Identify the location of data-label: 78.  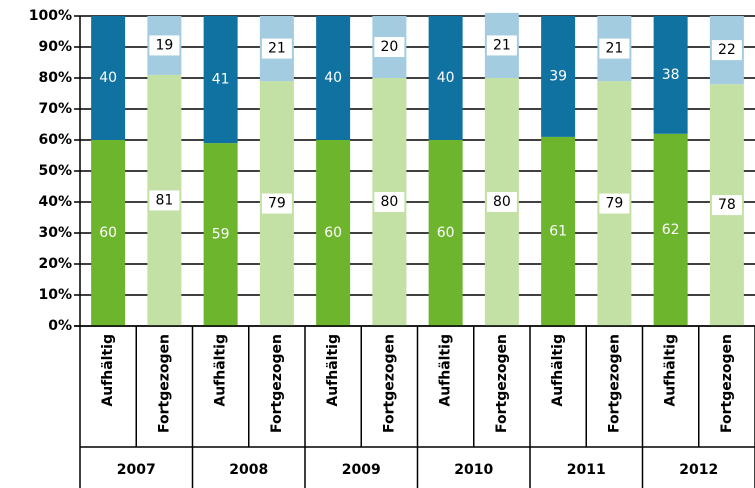
(727, 205).